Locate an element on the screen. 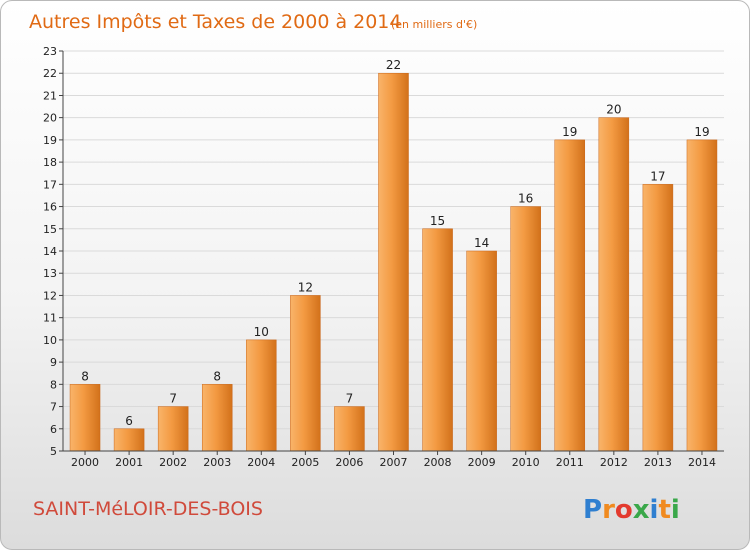 The height and width of the screenshot is (550, 750). x-tick-label: 2006 is located at coordinates (349, 462).